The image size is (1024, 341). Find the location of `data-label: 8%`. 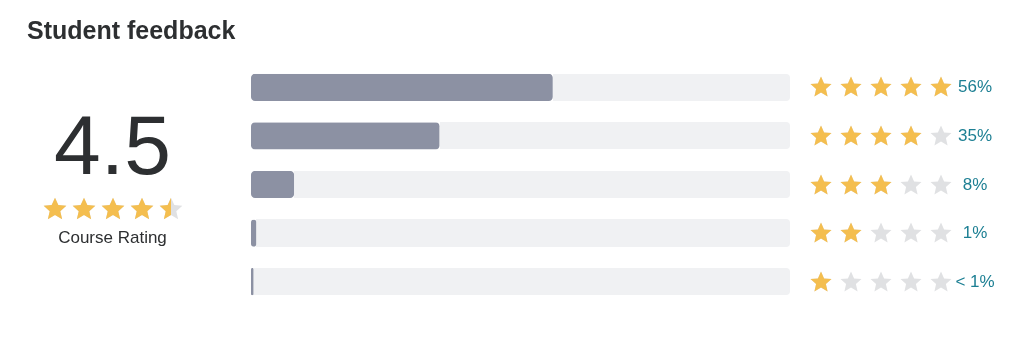

data-label: 8% is located at coordinates (975, 184).